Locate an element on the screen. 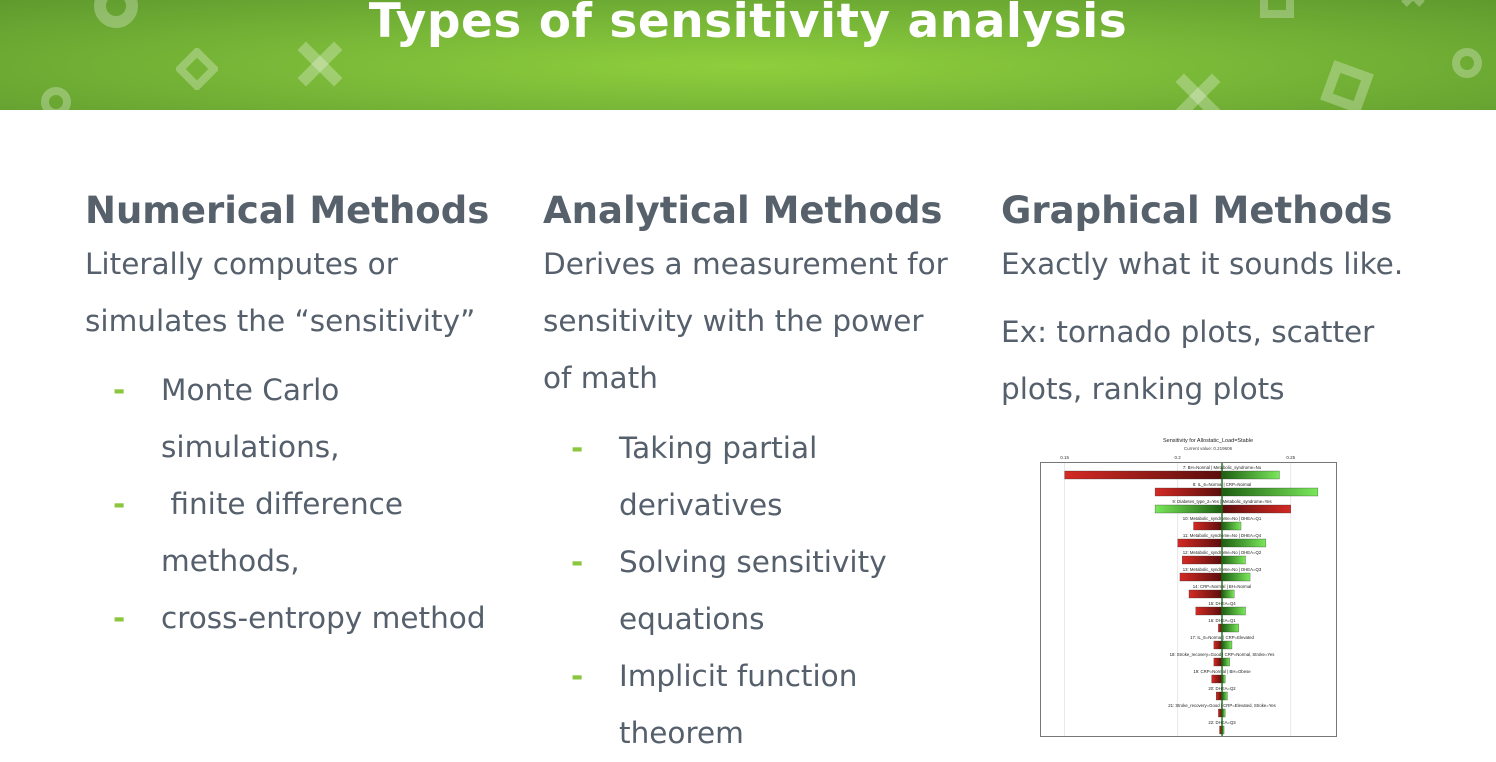 The height and width of the screenshot is (762, 1496). square-decoration-icon is located at coordinates (1277, 9).